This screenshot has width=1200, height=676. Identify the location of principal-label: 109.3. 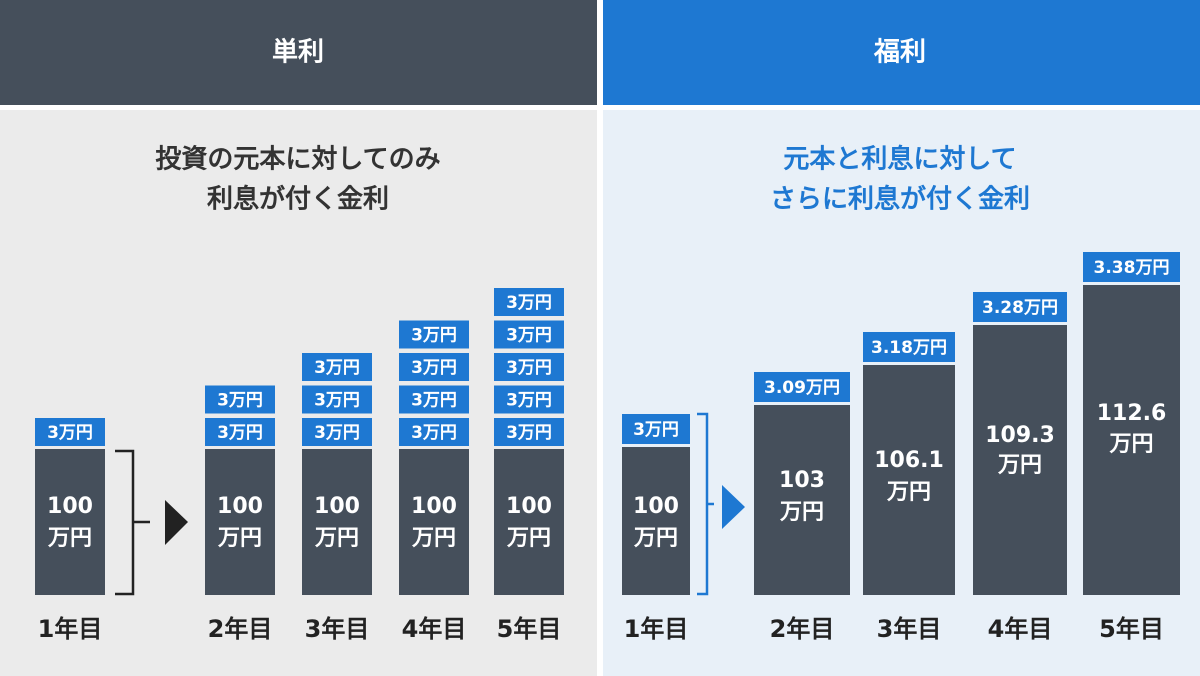
(1020, 435).